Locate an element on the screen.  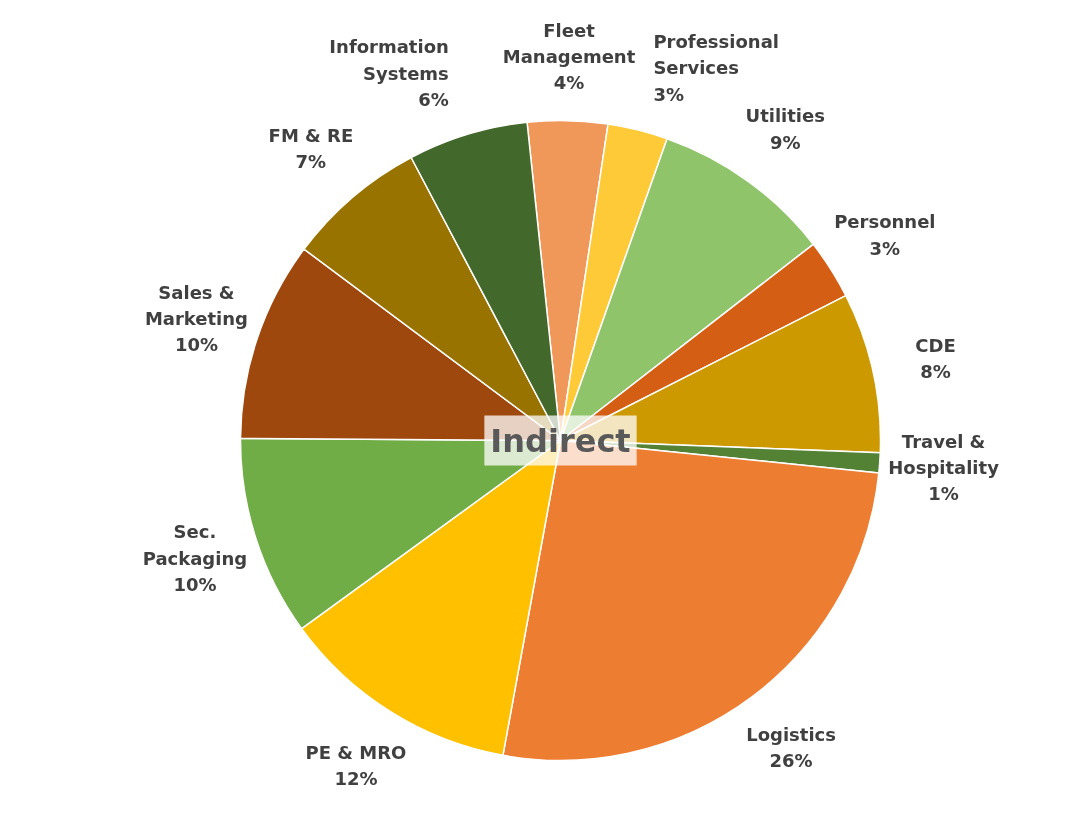
slice-label: Logistics is located at coordinates (791, 734).